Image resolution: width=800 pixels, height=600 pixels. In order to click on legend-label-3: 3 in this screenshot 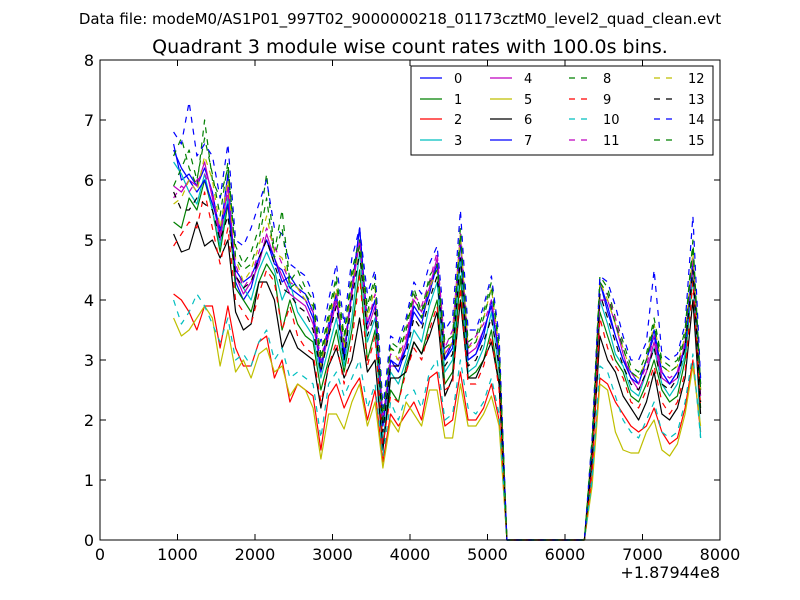, I will do `click(458, 141)`.